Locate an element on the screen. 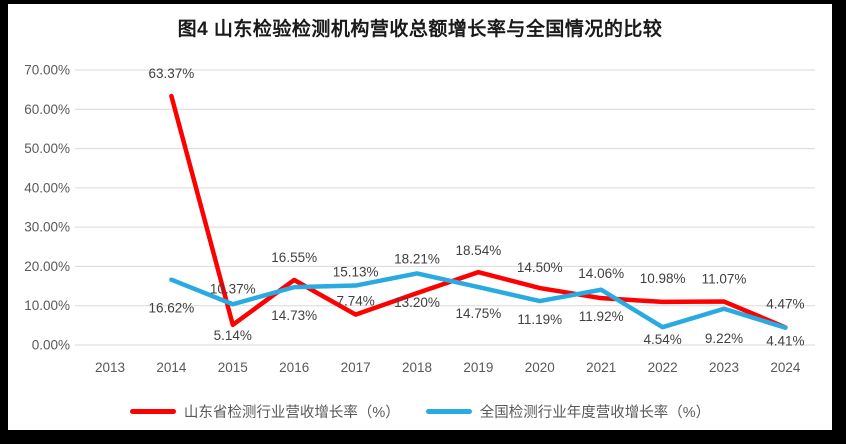 The width and height of the screenshot is (846, 444). svg-text: 0.00% is located at coordinates (51, 345).